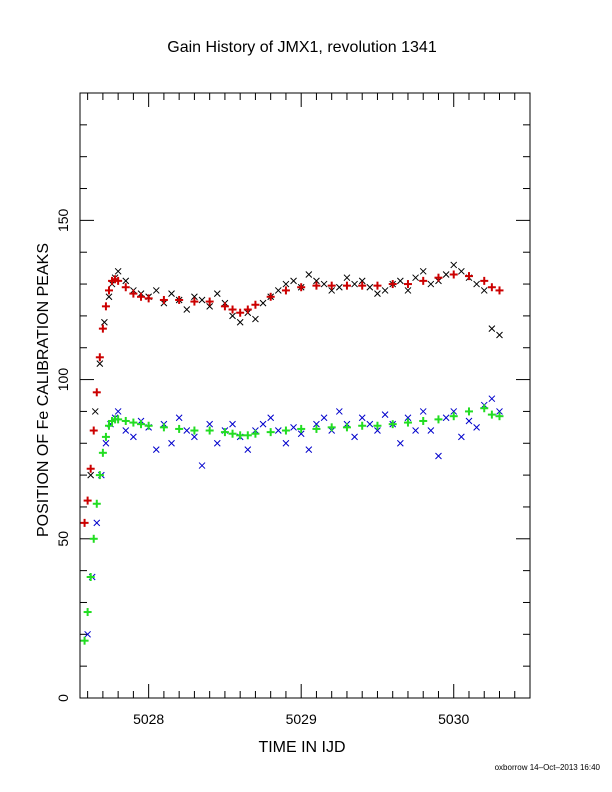  I want to click on y-tick-label: 100, so click(63, 380).